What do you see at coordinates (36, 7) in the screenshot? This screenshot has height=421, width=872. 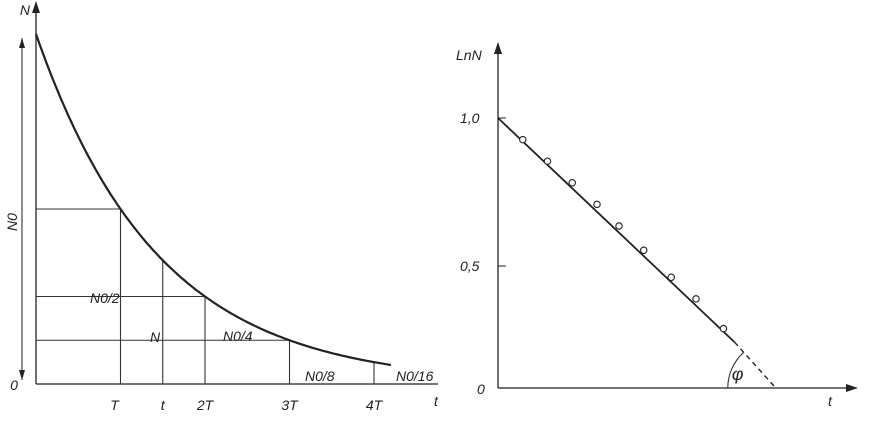 I see `left-y-arrowhead` at bounding box center [36, 7].